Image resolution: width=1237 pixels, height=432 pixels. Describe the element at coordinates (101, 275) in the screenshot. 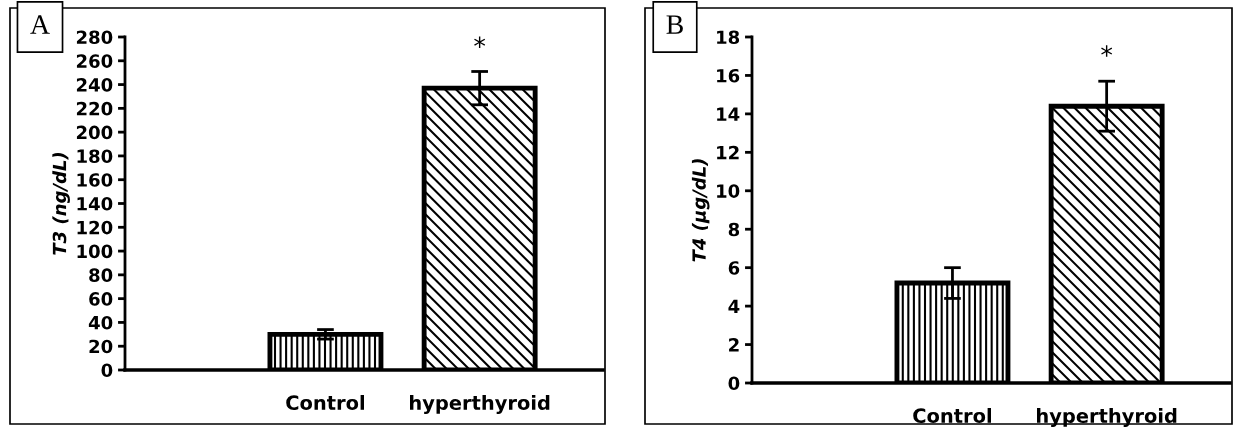

I see `y-tick-label: 80` at that location.